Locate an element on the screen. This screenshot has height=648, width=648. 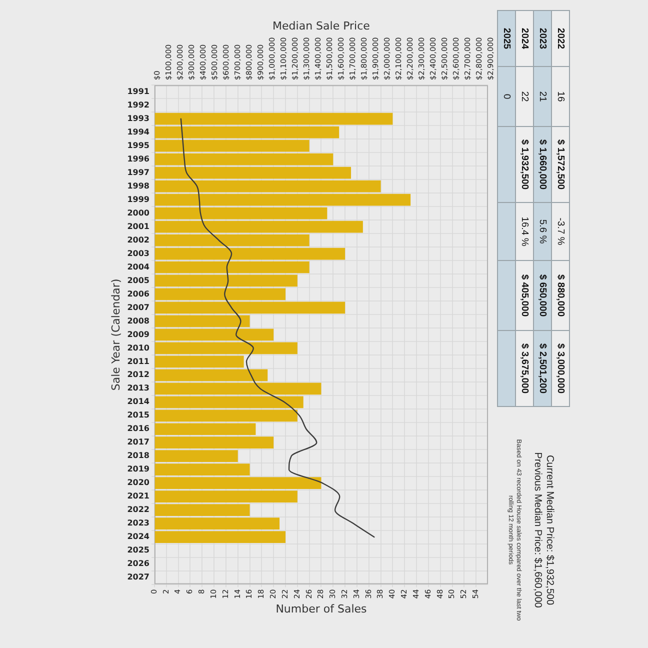
y-tick-label: 2010 is located at coordinates (138, 347).